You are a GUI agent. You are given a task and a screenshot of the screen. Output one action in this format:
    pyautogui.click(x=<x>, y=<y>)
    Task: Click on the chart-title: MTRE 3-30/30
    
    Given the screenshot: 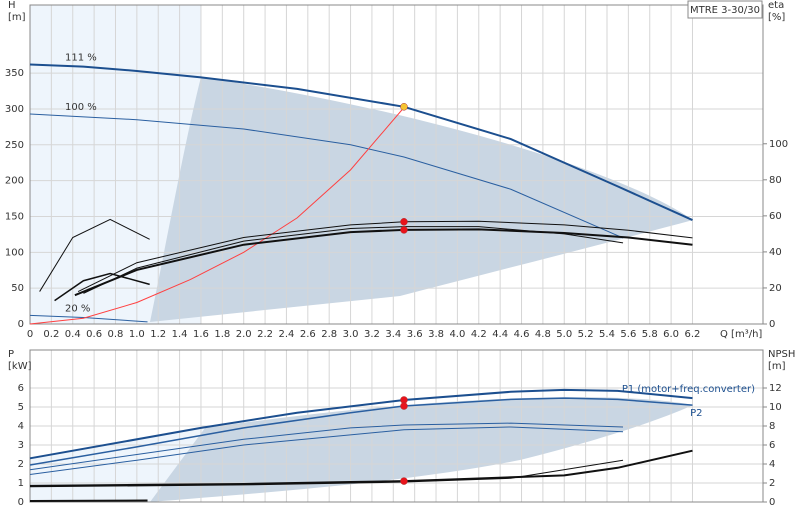 What is the action you would take?
    pyautogui.click(x=725, y=10)
    